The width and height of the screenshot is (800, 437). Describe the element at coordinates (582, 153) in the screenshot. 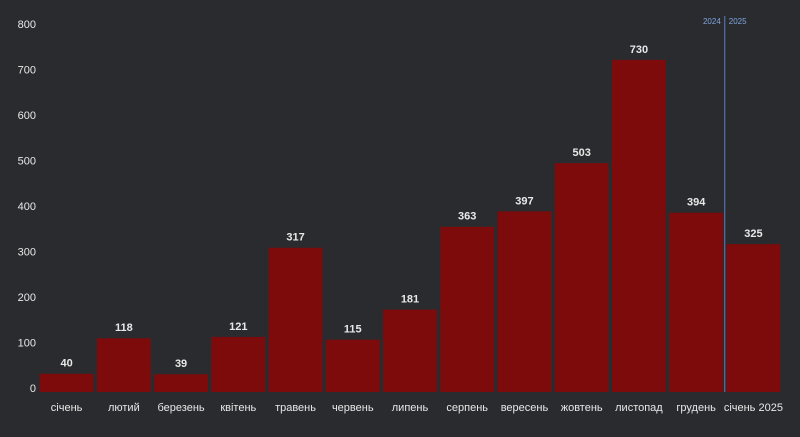

I see `value-label: 503` at that location.